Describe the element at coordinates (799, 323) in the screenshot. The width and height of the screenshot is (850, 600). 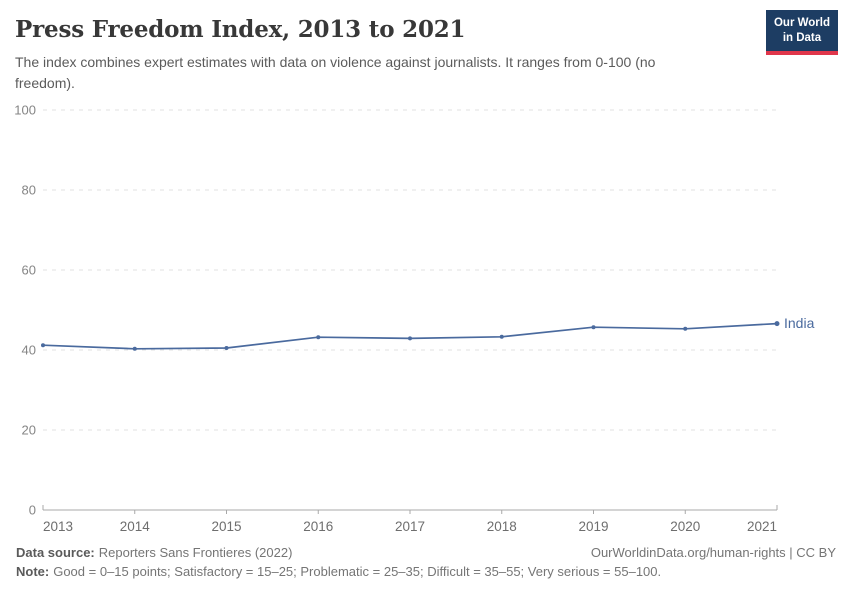
I see `entity-label-india: India` at that location.